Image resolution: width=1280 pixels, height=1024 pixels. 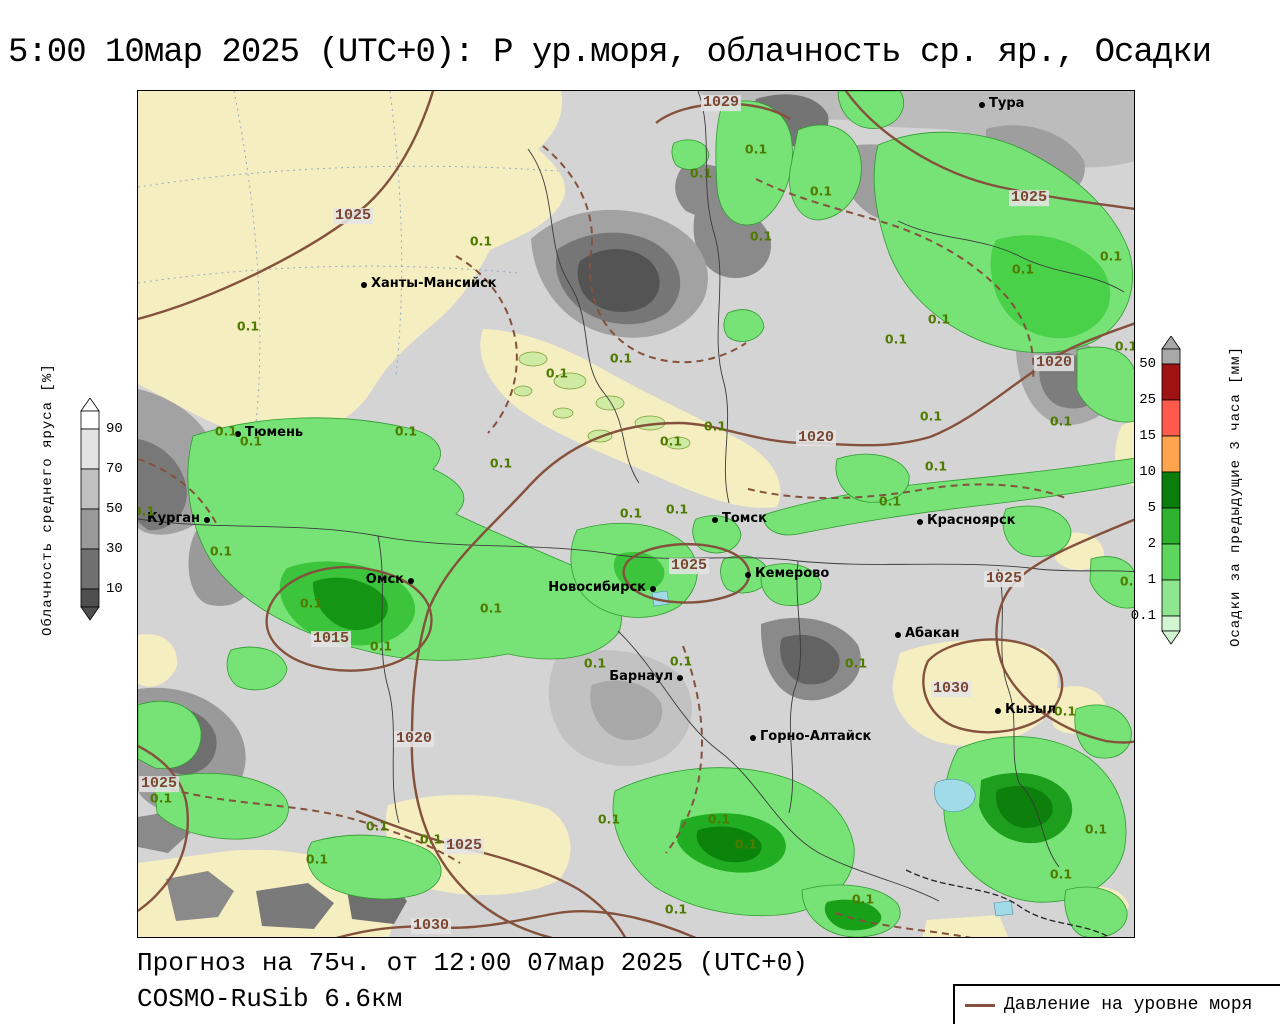 What do you see at coordinates (431, 926) in the screenshot?
I see `isobar-label: 1030` at bounding box center [431, 926].